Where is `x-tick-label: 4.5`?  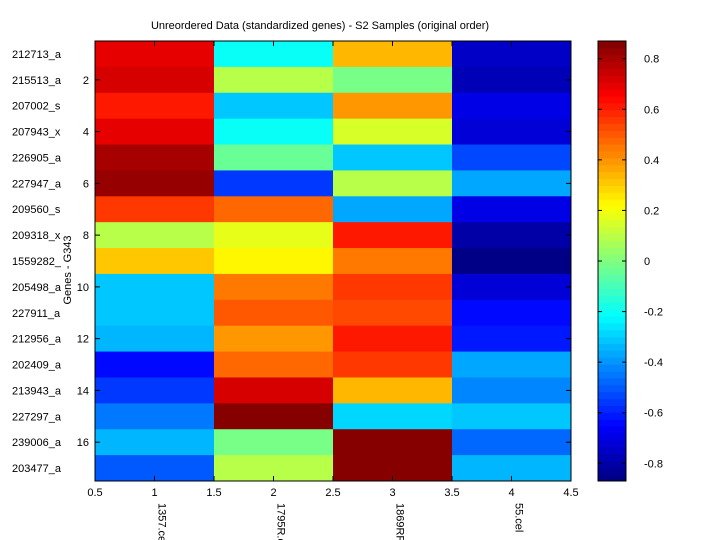
x-tick-label: 4.5 is located at coordinates (570, 493).